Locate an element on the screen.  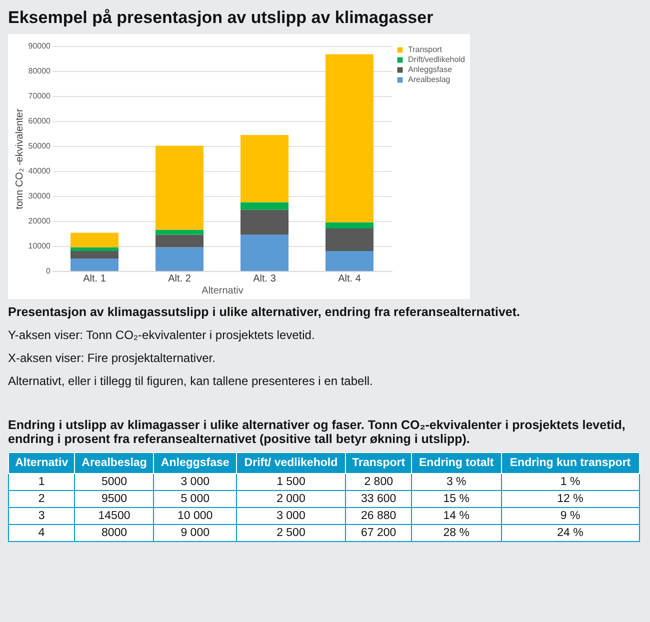
y-tick-label: 30000 is located at coordinates (40, 196).